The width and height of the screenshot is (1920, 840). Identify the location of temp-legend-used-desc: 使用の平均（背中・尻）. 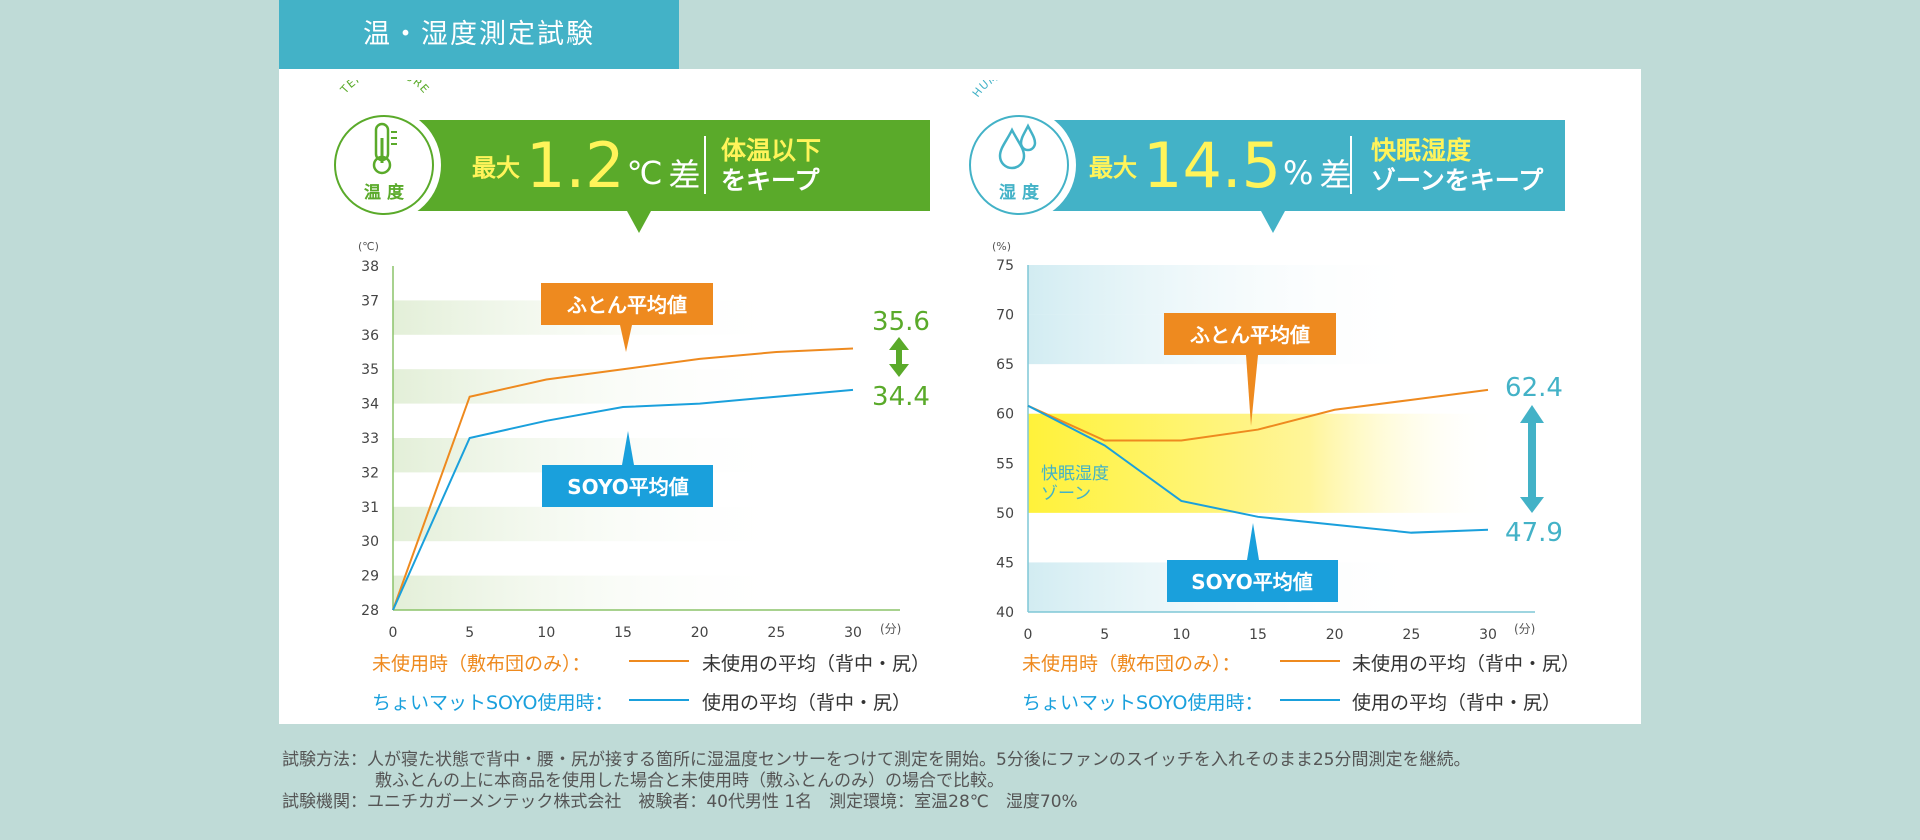
(807, 703).